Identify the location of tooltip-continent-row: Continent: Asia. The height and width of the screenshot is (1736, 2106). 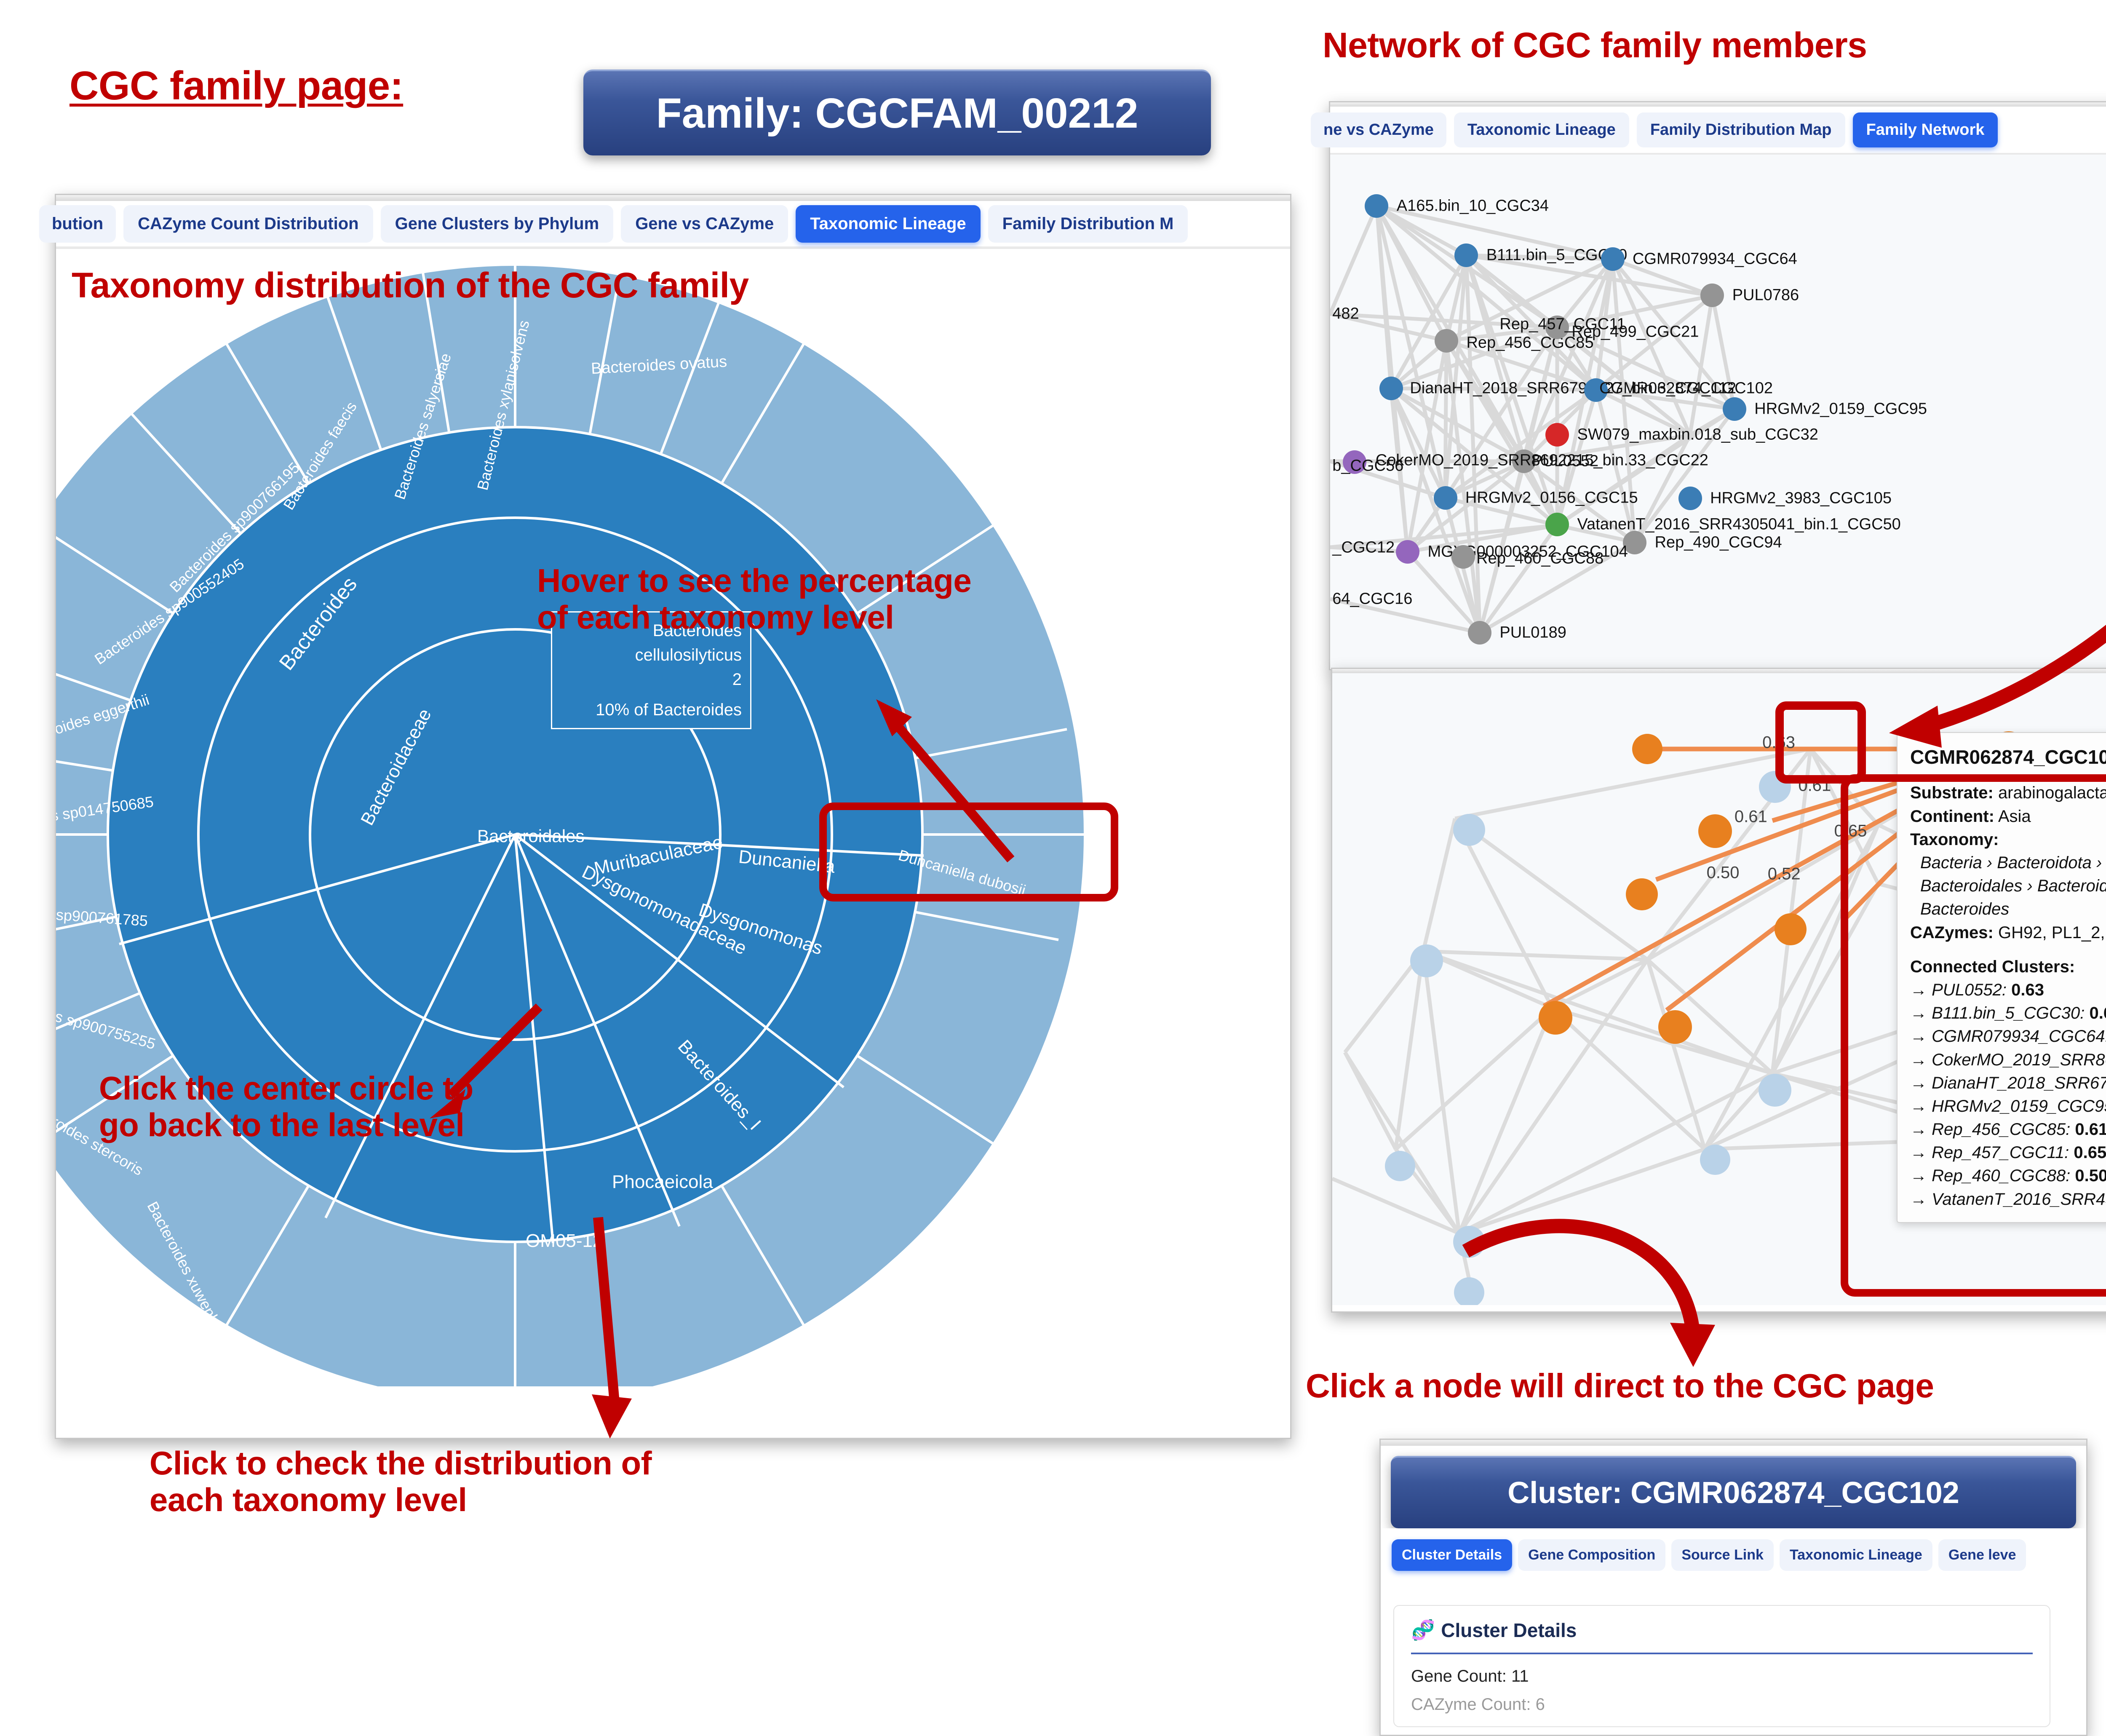
(2008, 816).